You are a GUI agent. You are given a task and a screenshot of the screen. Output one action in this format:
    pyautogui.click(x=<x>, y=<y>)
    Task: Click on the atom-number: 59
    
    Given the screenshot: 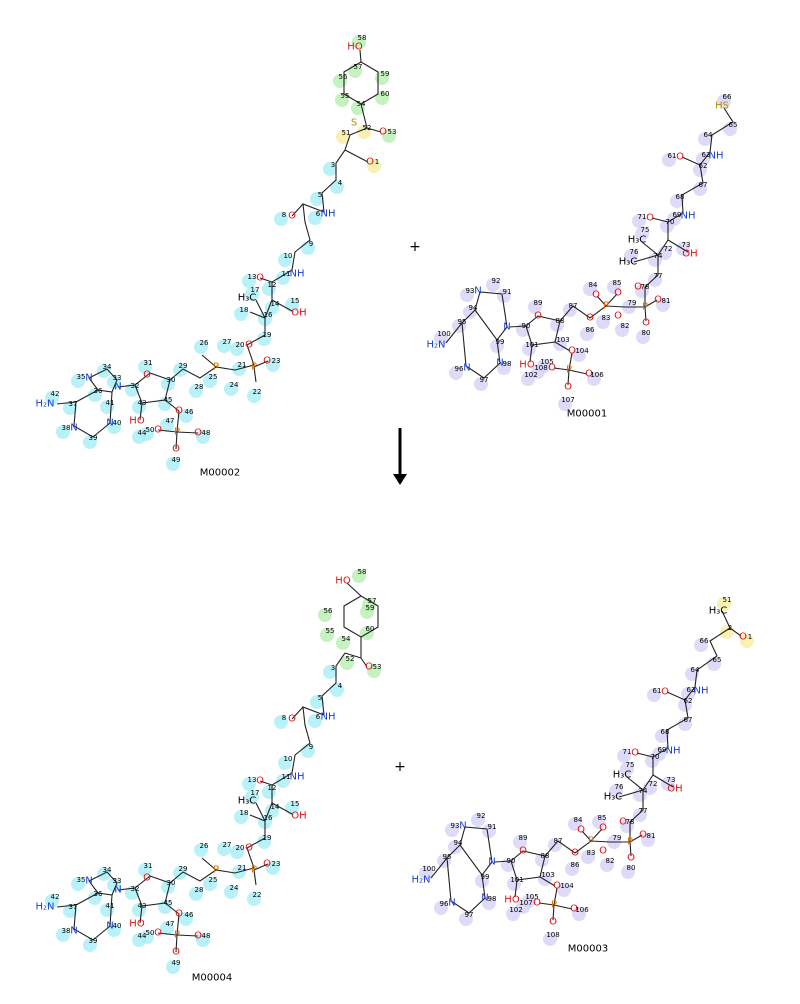 What is the action you would take?
    pyautogui.click(x=370, y=608)
    